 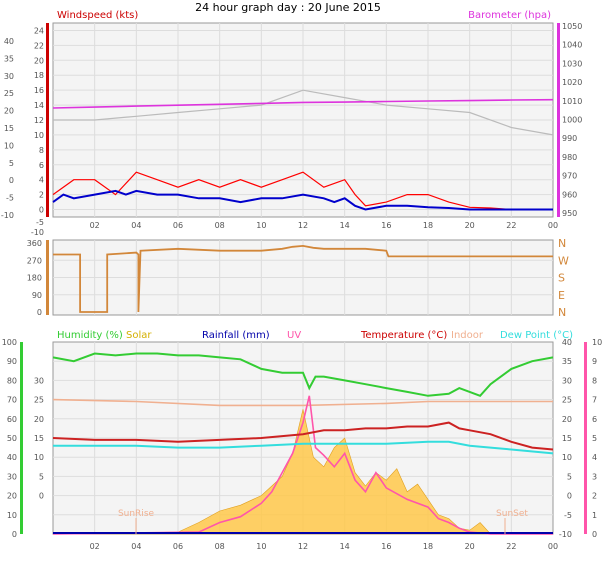 What do you see at coordinates (302, 402) in the screenshot?
I see `indoor-series` at bounding box center [302, 402].